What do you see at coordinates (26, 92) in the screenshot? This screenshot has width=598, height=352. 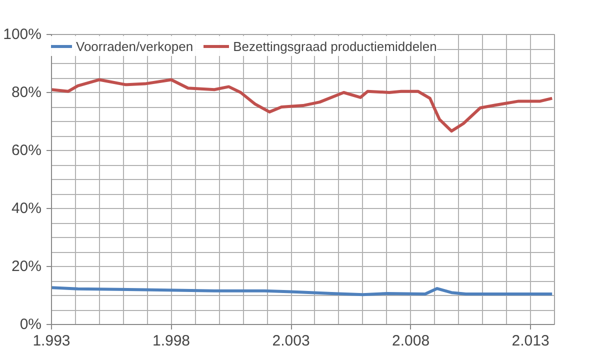 I see `y-tick-label: 80%` at bounding box center [26, 92].